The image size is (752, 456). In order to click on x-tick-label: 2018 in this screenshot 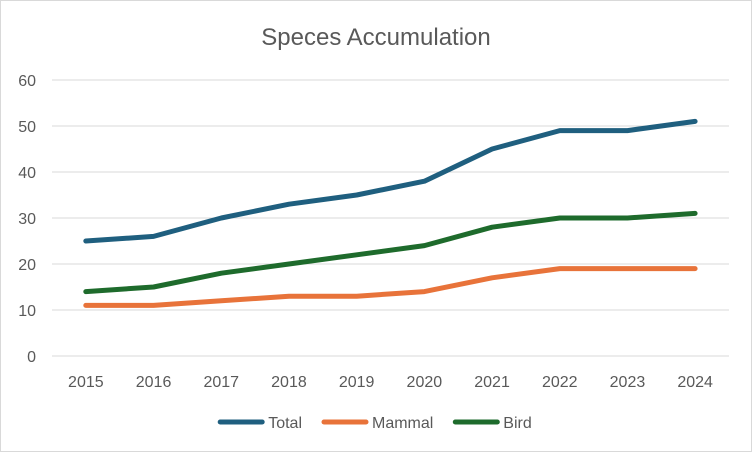, I will do `click(289, 382)`.